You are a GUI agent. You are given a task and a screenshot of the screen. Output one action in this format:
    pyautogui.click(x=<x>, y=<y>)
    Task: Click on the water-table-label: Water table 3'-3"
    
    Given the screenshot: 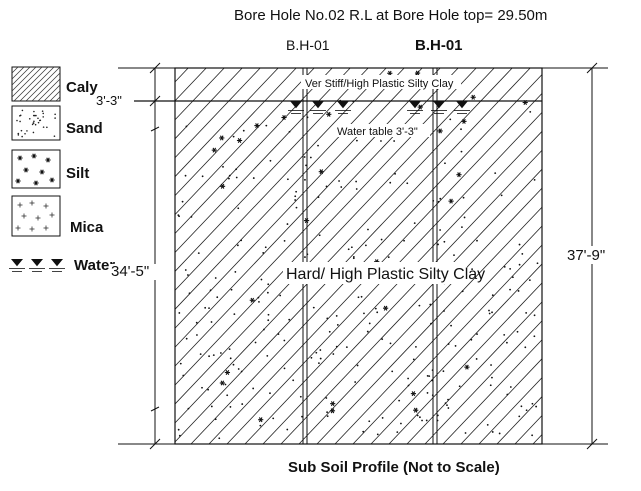 What is the action you would take?
    pyautogui.click(x=377, y=132)
    